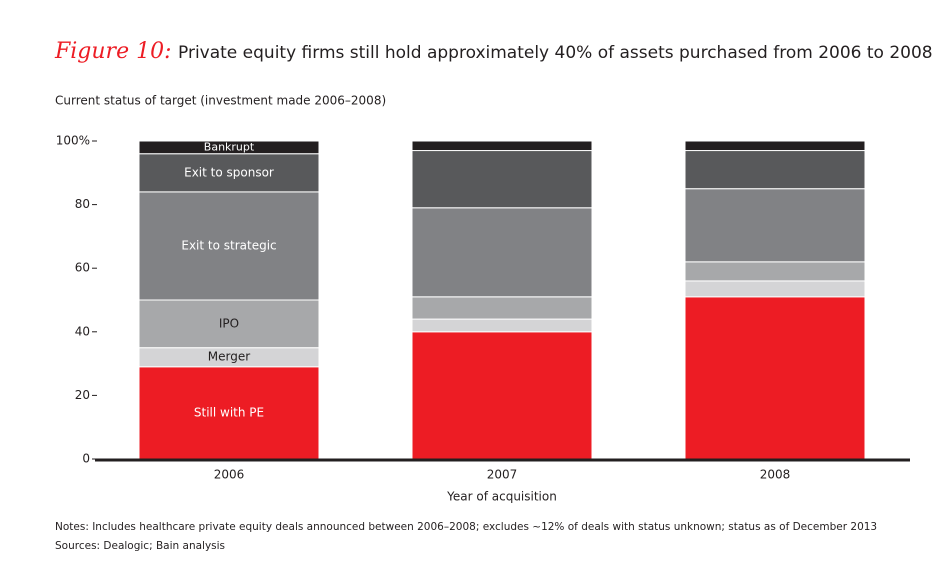  What do you see at coordinates (229, 475) in the screenshot?
I see `x-tick-label: 2006` at bounding box center [229, 475].